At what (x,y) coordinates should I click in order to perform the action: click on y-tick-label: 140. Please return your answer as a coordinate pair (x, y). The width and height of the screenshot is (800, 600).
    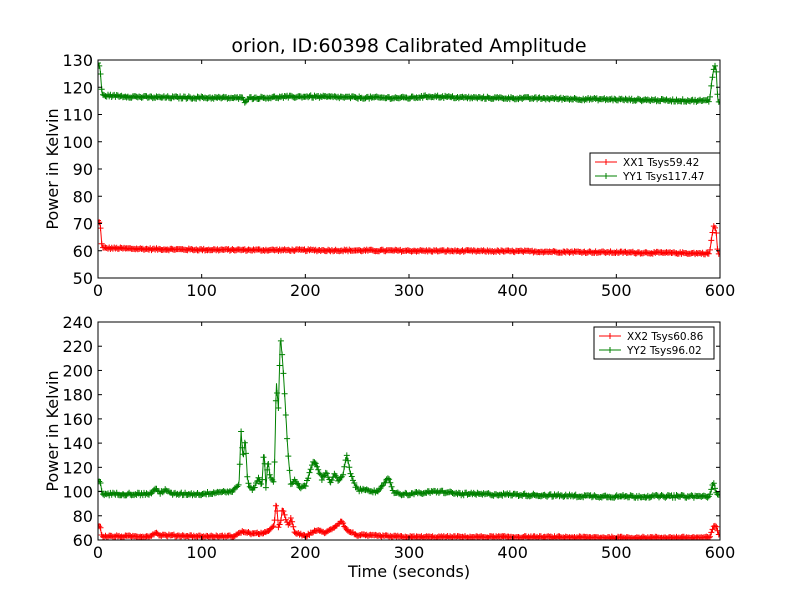
    Looking at the image, I should click on (77, 443).